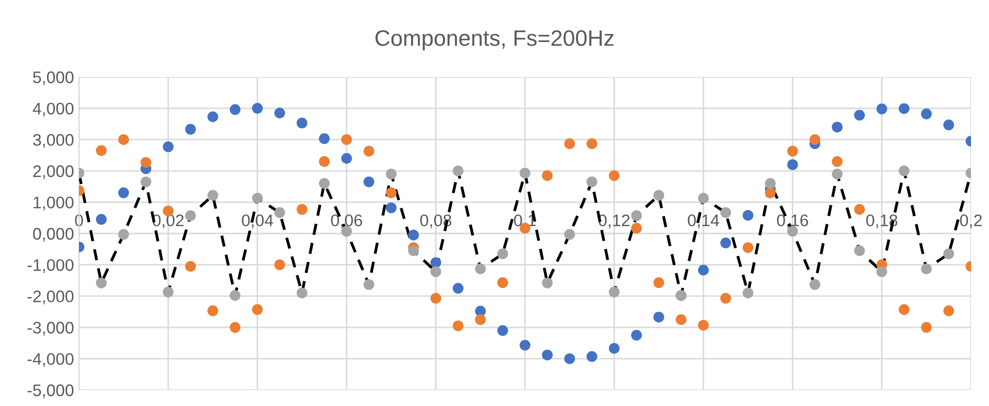  I want to click on y-tick-label: 3,000, so click(53, 141).